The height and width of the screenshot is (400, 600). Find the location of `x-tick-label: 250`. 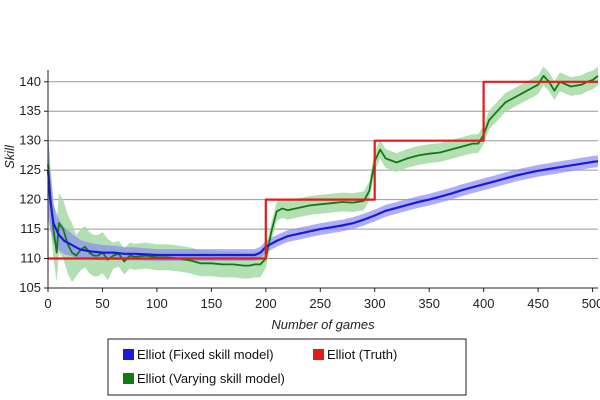

x-tick-label: 250 is located at coordinates (320, 303).